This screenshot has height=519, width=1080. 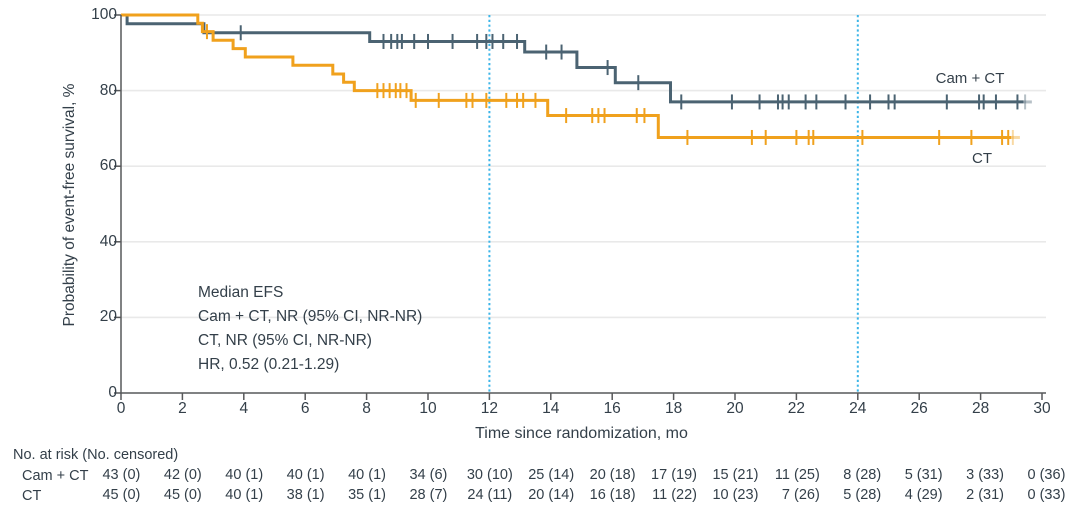 What do you see at coordinates (551, 495) in the screenshot?
I see `risk-cell-ct-14mo: 20 (14)` at bounding box center [551, 495].